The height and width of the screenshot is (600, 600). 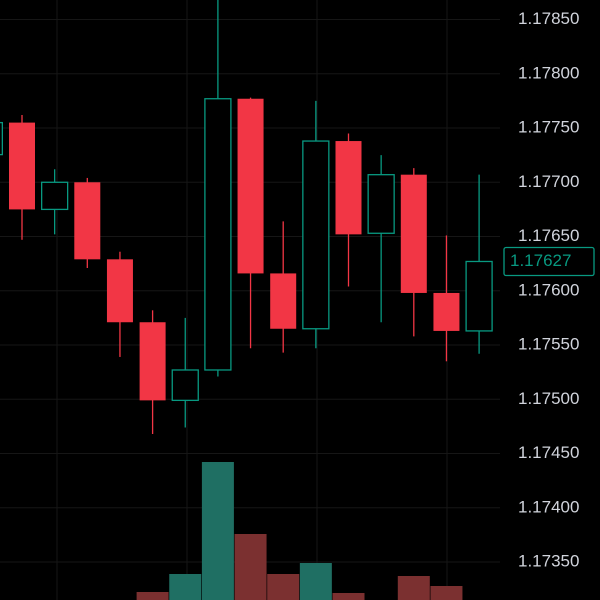 I want to click on y-tick-label: 1.17450, so click(x=548, y=452).